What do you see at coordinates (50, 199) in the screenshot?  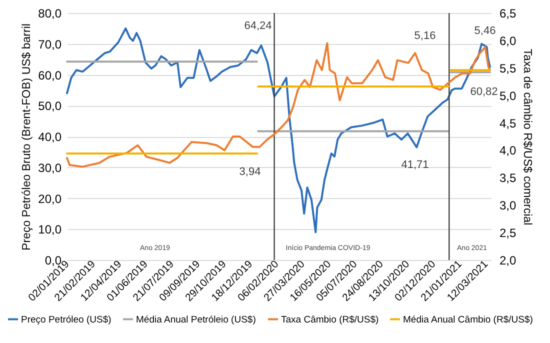 I see `y-tick-label: 20,0` at bounding box center [50, 199].